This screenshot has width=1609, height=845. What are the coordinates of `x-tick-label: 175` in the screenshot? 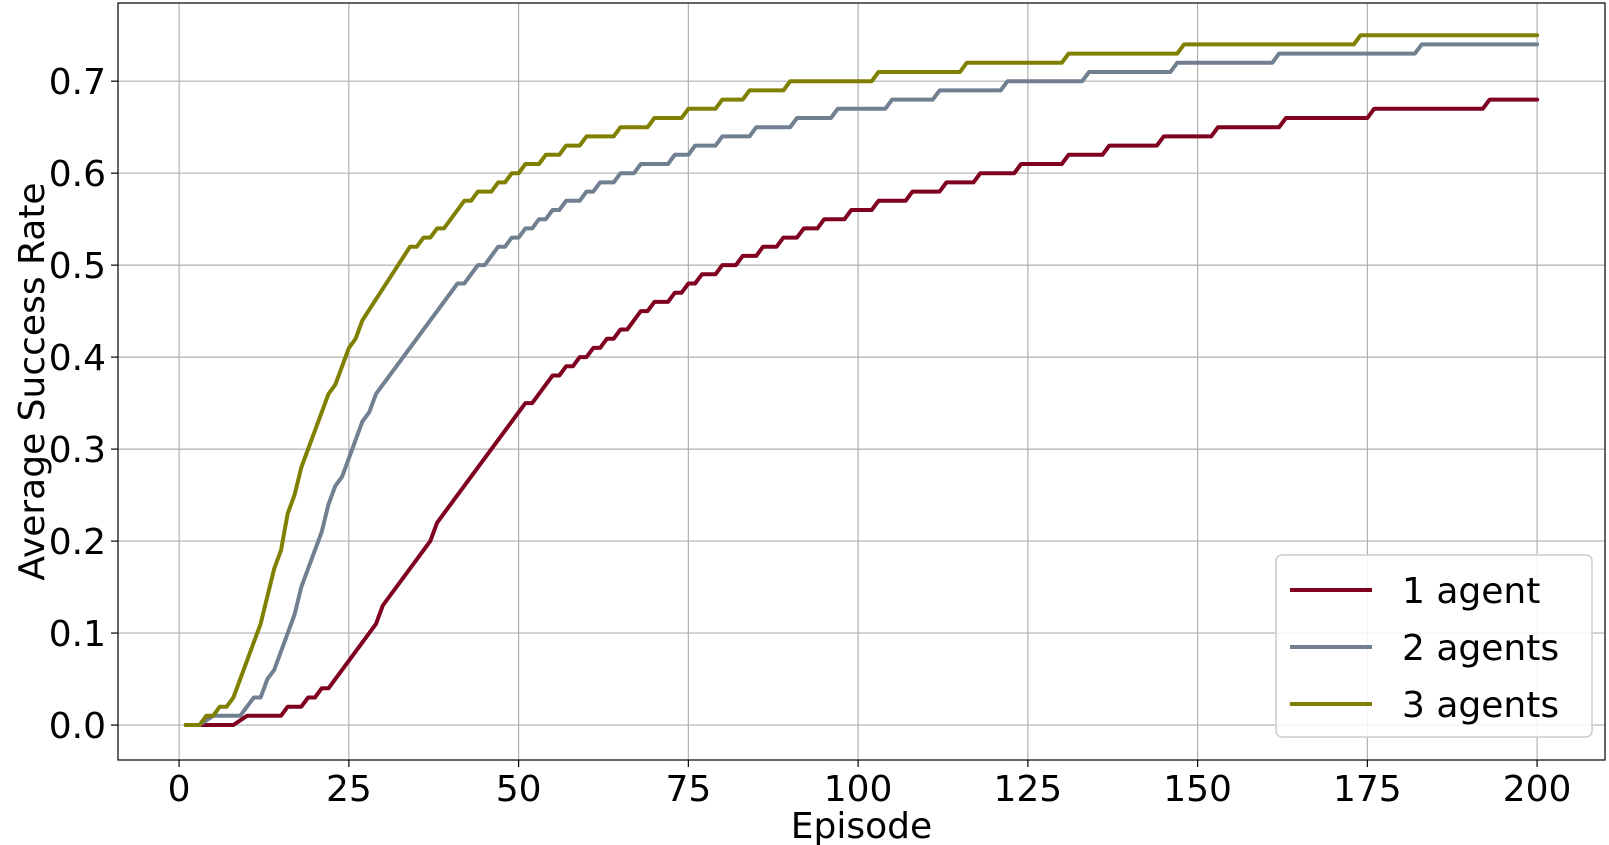 It's located at (1367, 789).